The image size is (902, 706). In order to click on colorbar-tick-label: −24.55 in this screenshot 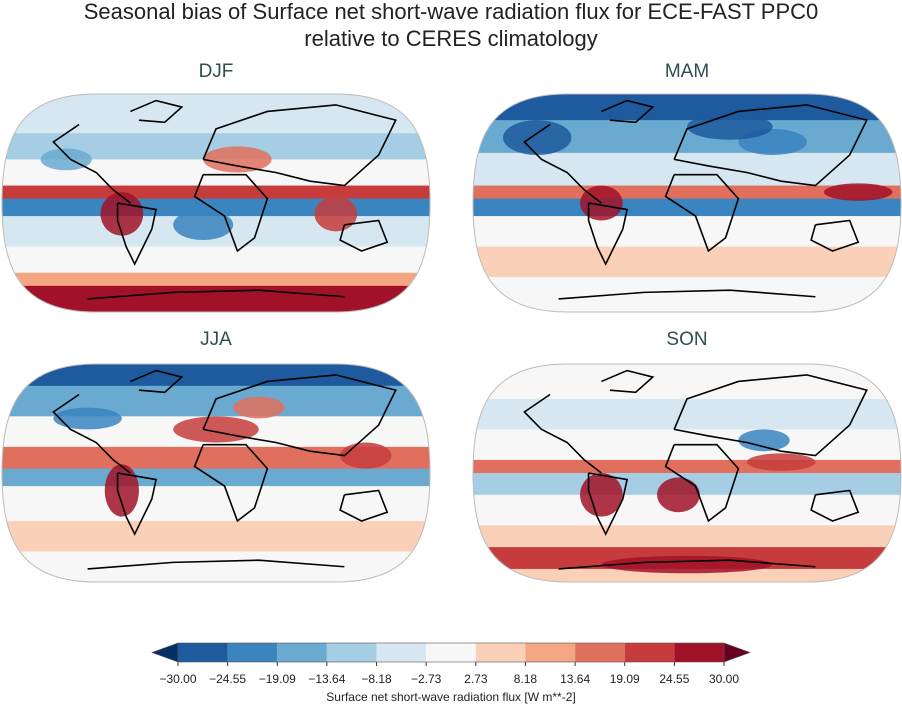, I will do `click(227, 679)`.